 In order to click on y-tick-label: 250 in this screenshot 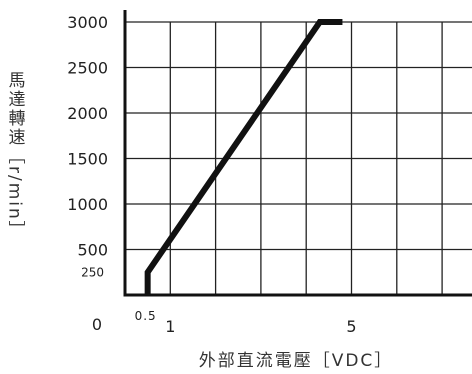, I will do `click(92, 272)`.